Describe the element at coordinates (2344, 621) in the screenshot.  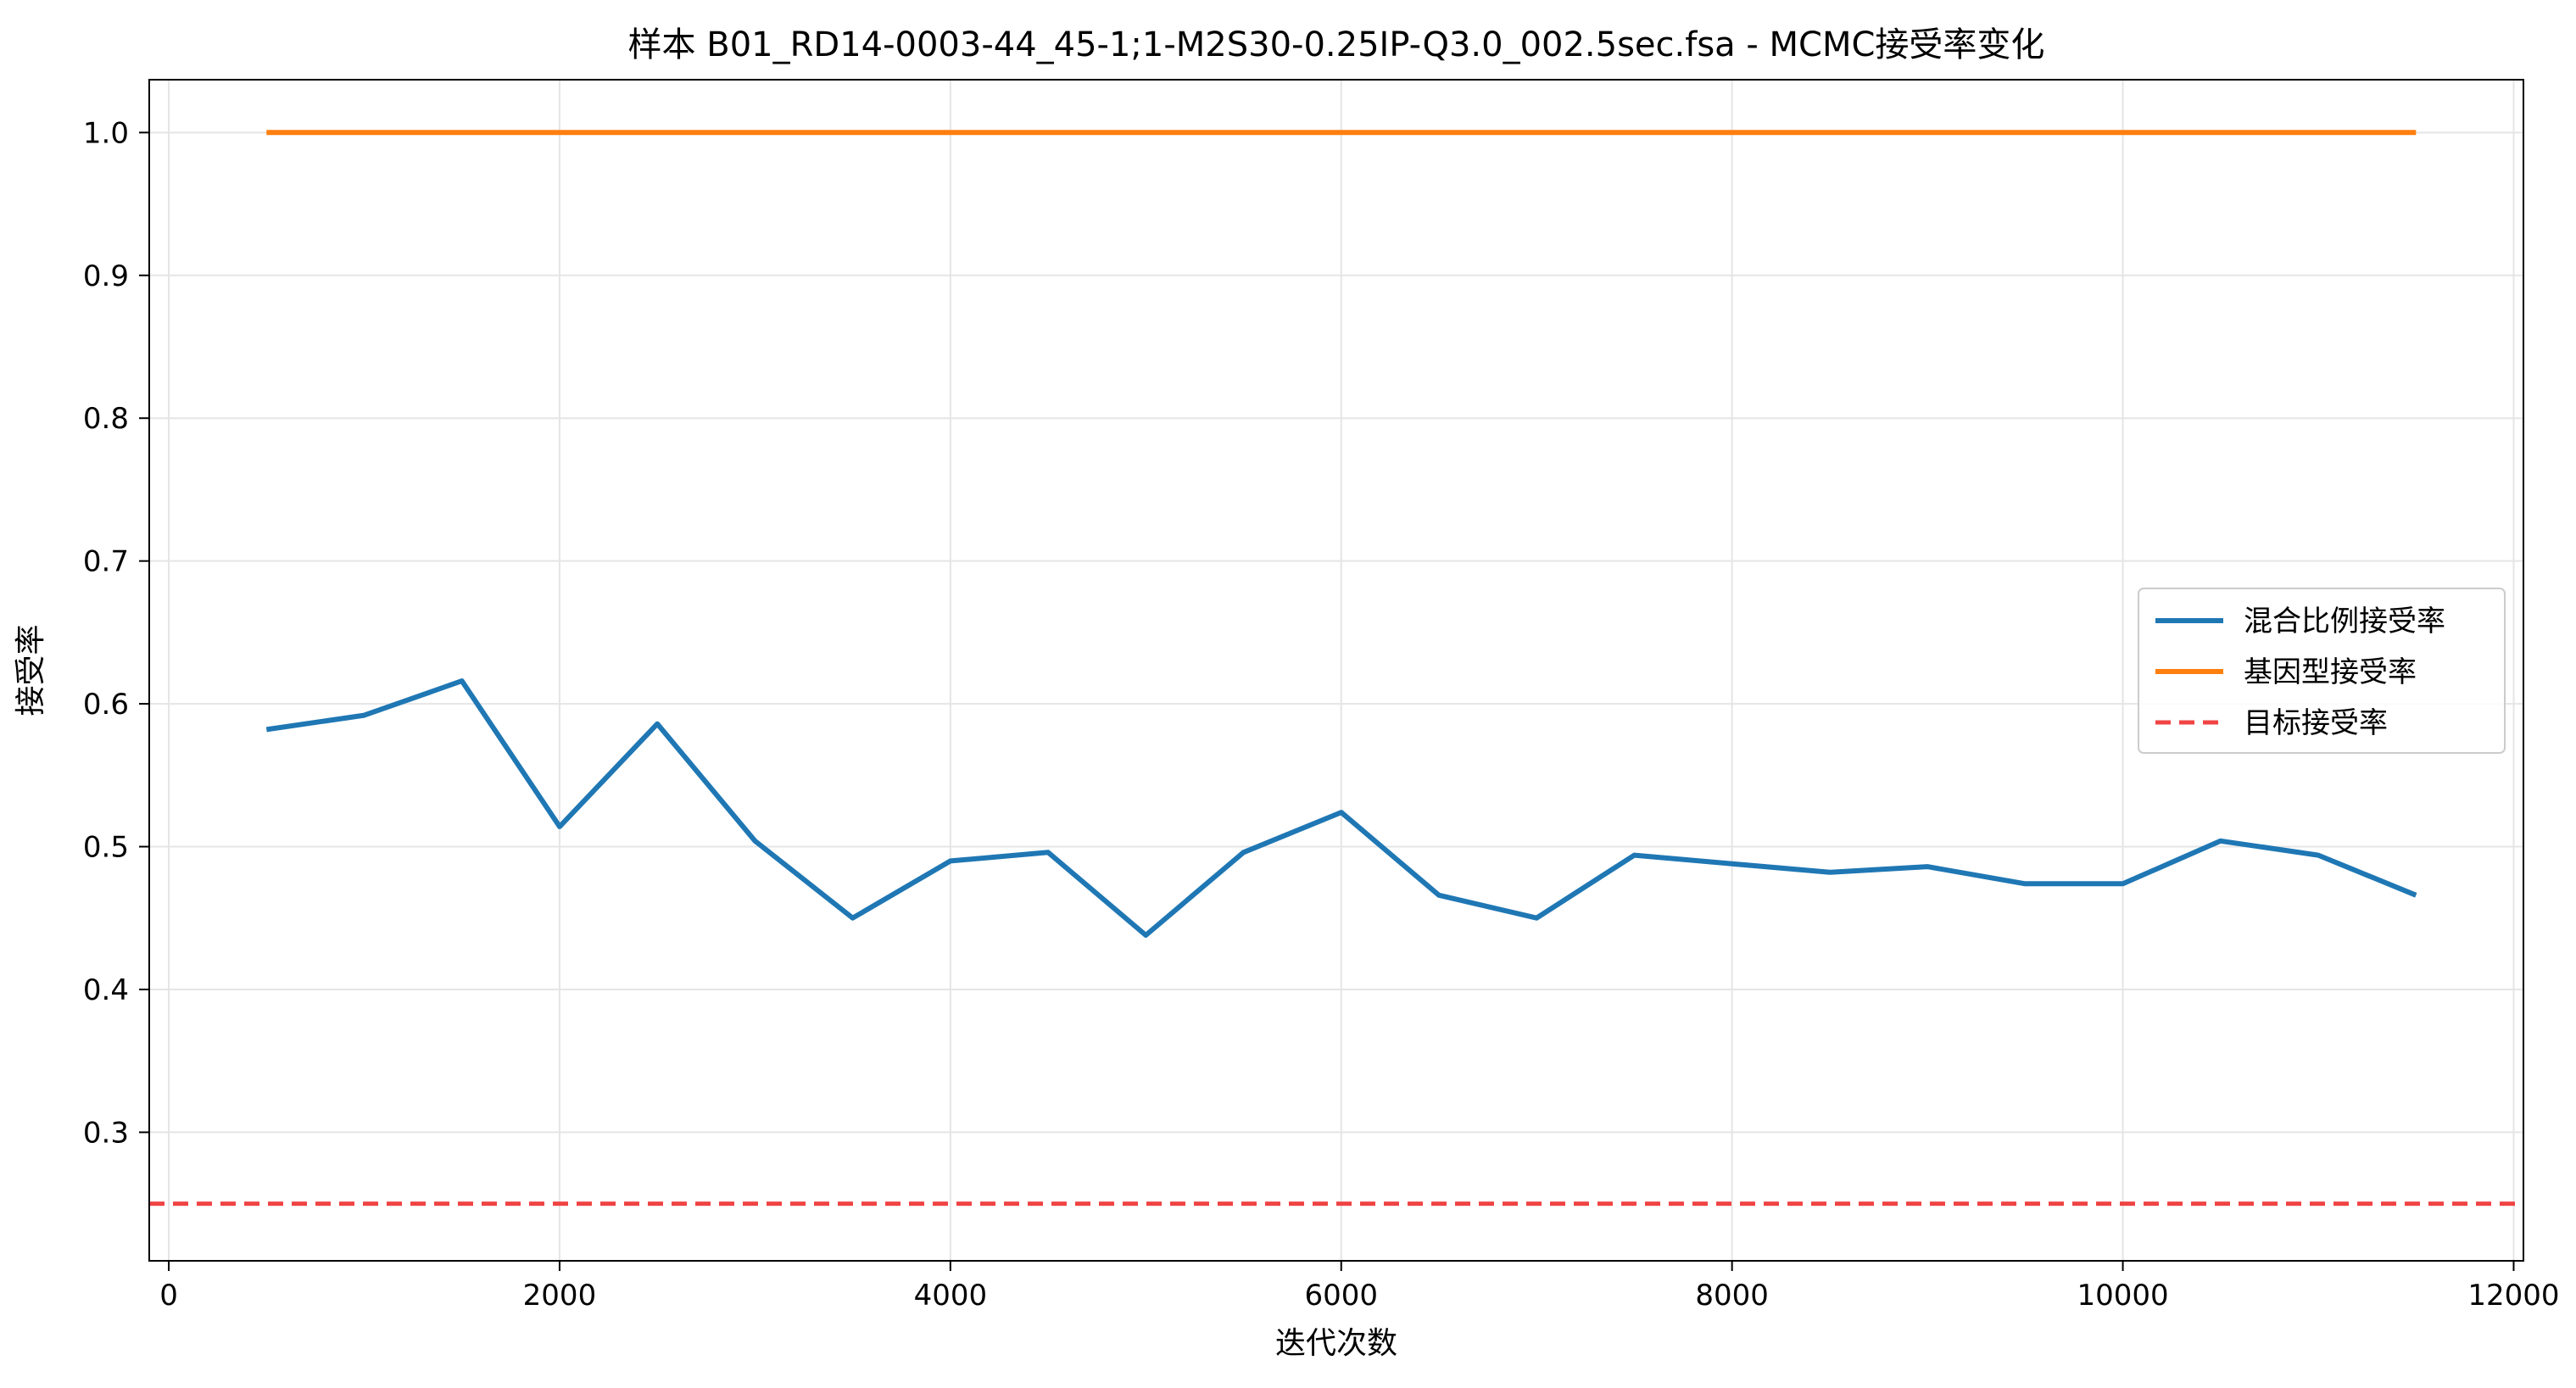
I see `legend-label: 混合比例接受率` at that location.